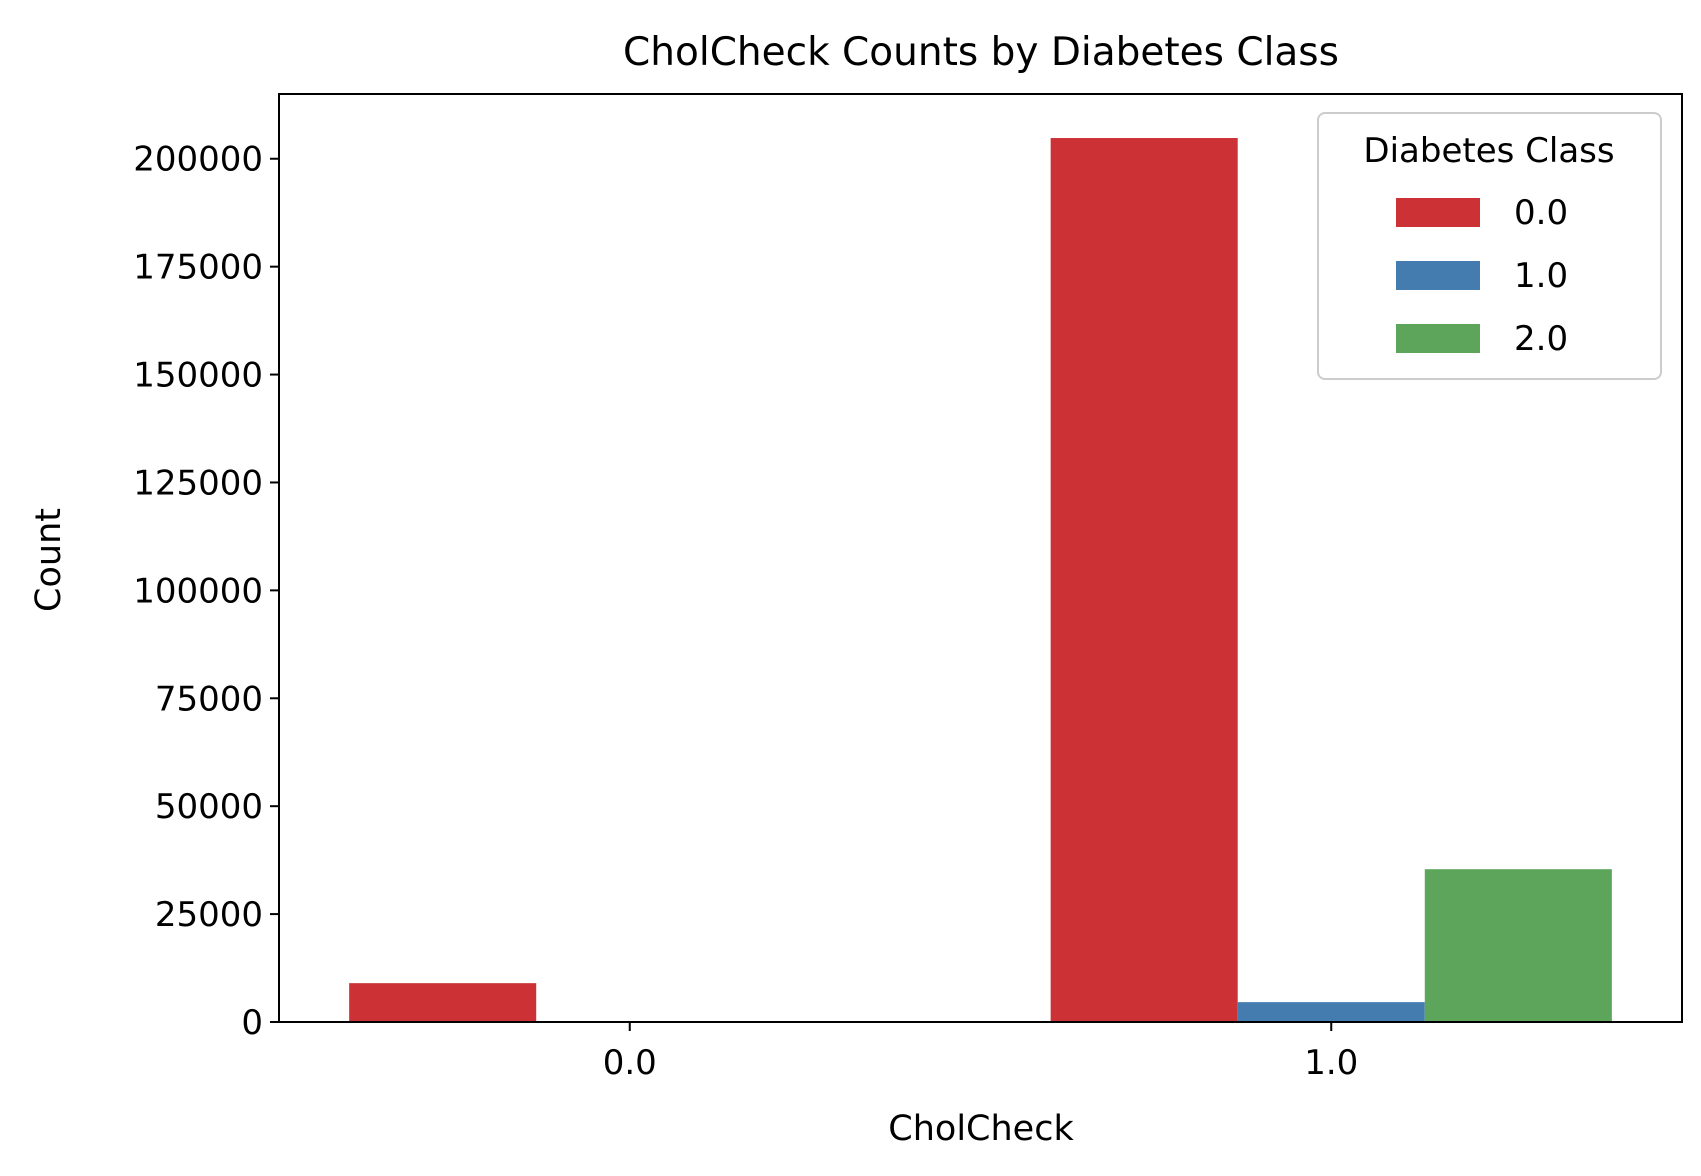 This screenshot has height=1176, width=1701. What do you see at coordinates (209, 699) in the screenshot?
I see `y-tick-label: 75000` at bounding box center [209, 699].